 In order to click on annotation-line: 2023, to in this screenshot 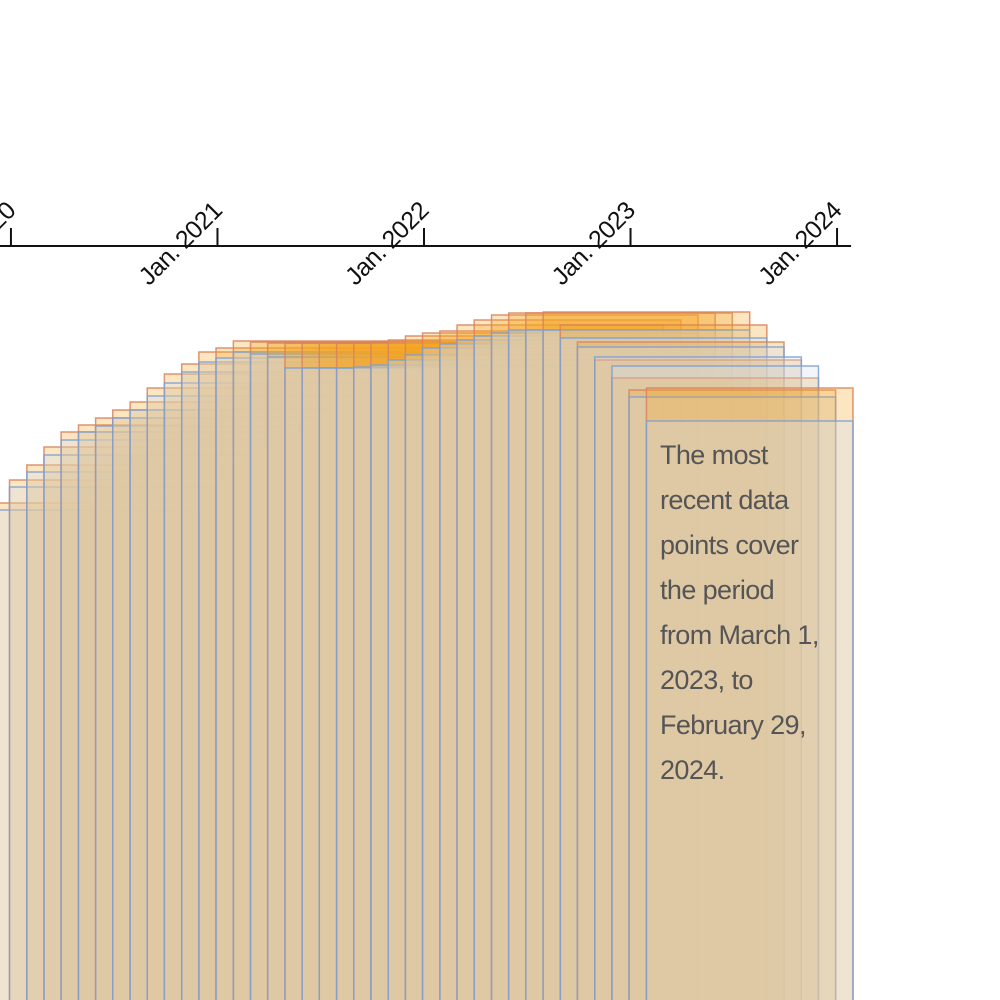, I will do `click(706, 680)`.